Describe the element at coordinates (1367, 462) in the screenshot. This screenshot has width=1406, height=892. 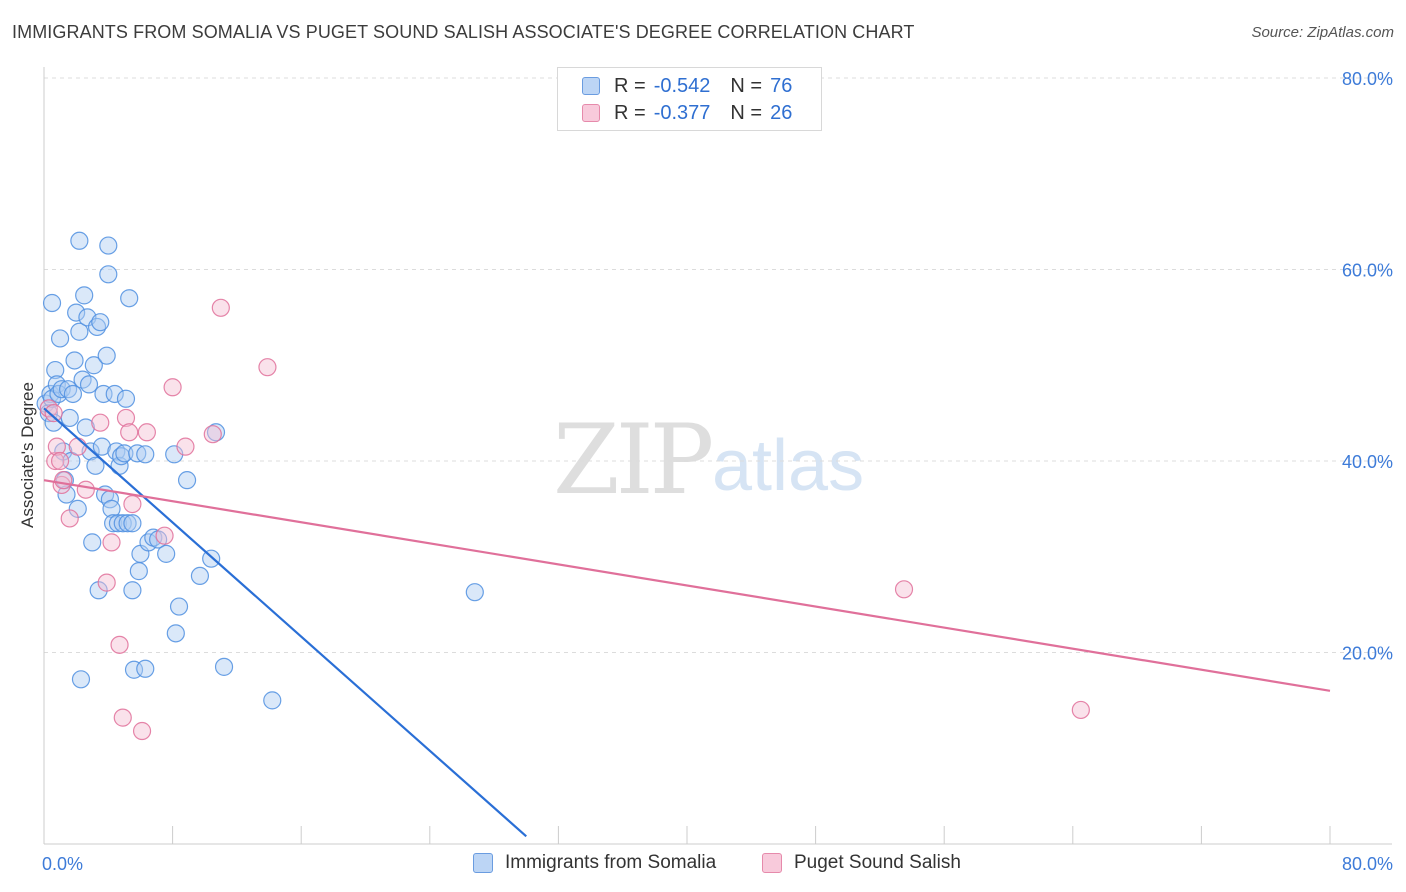
I see `y-tick-label: 40.0%` at that location.